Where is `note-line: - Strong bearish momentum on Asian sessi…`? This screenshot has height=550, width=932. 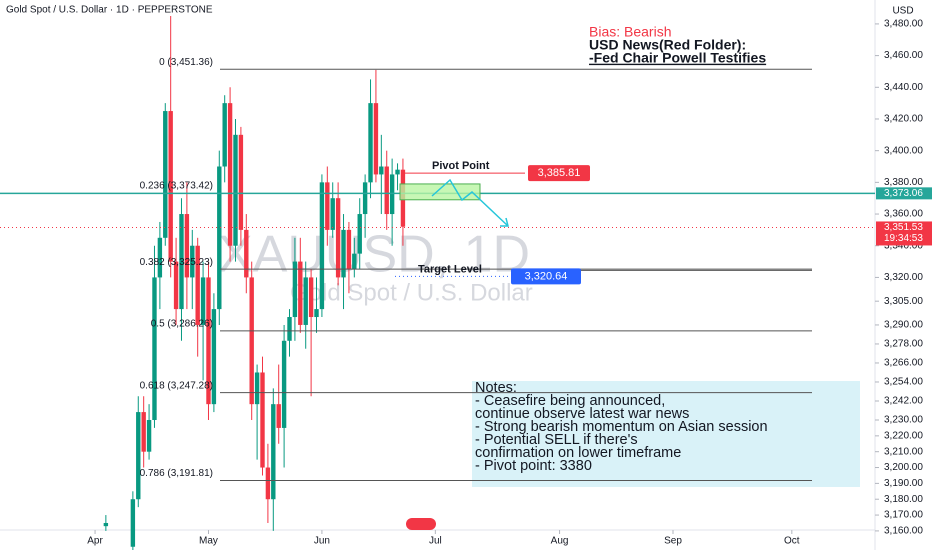 note-line: - Strong bearish momentum on Asian sessi… is located at coordinates (621, 427).